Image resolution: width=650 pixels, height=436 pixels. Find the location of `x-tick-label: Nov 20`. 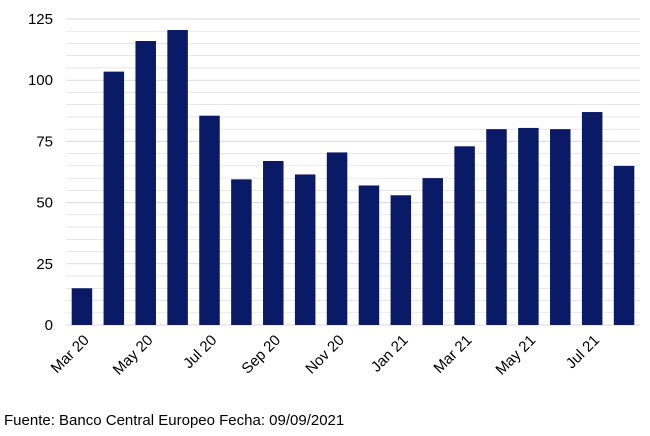

x-tick-label: Nov 20 is located at coordinates (325, 355).